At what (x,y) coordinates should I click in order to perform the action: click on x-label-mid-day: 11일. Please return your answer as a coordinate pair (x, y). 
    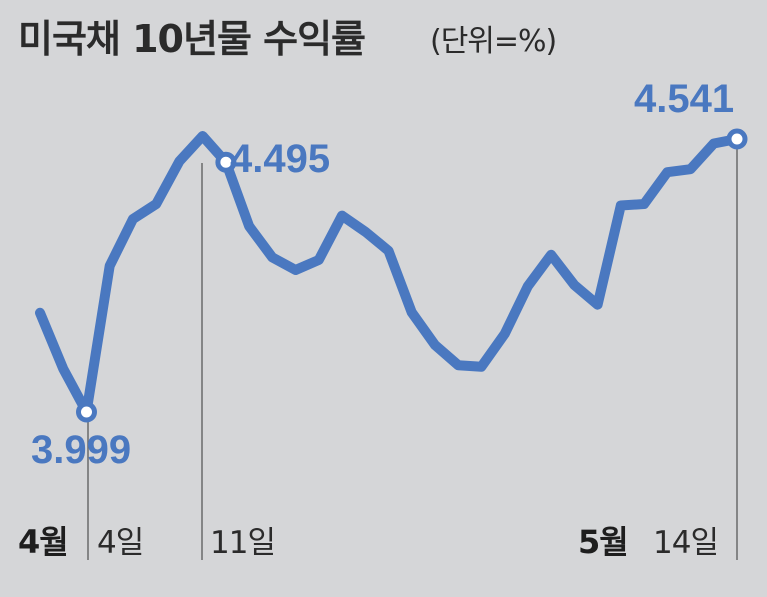
    Looking at the image, I should click on (242, 543).